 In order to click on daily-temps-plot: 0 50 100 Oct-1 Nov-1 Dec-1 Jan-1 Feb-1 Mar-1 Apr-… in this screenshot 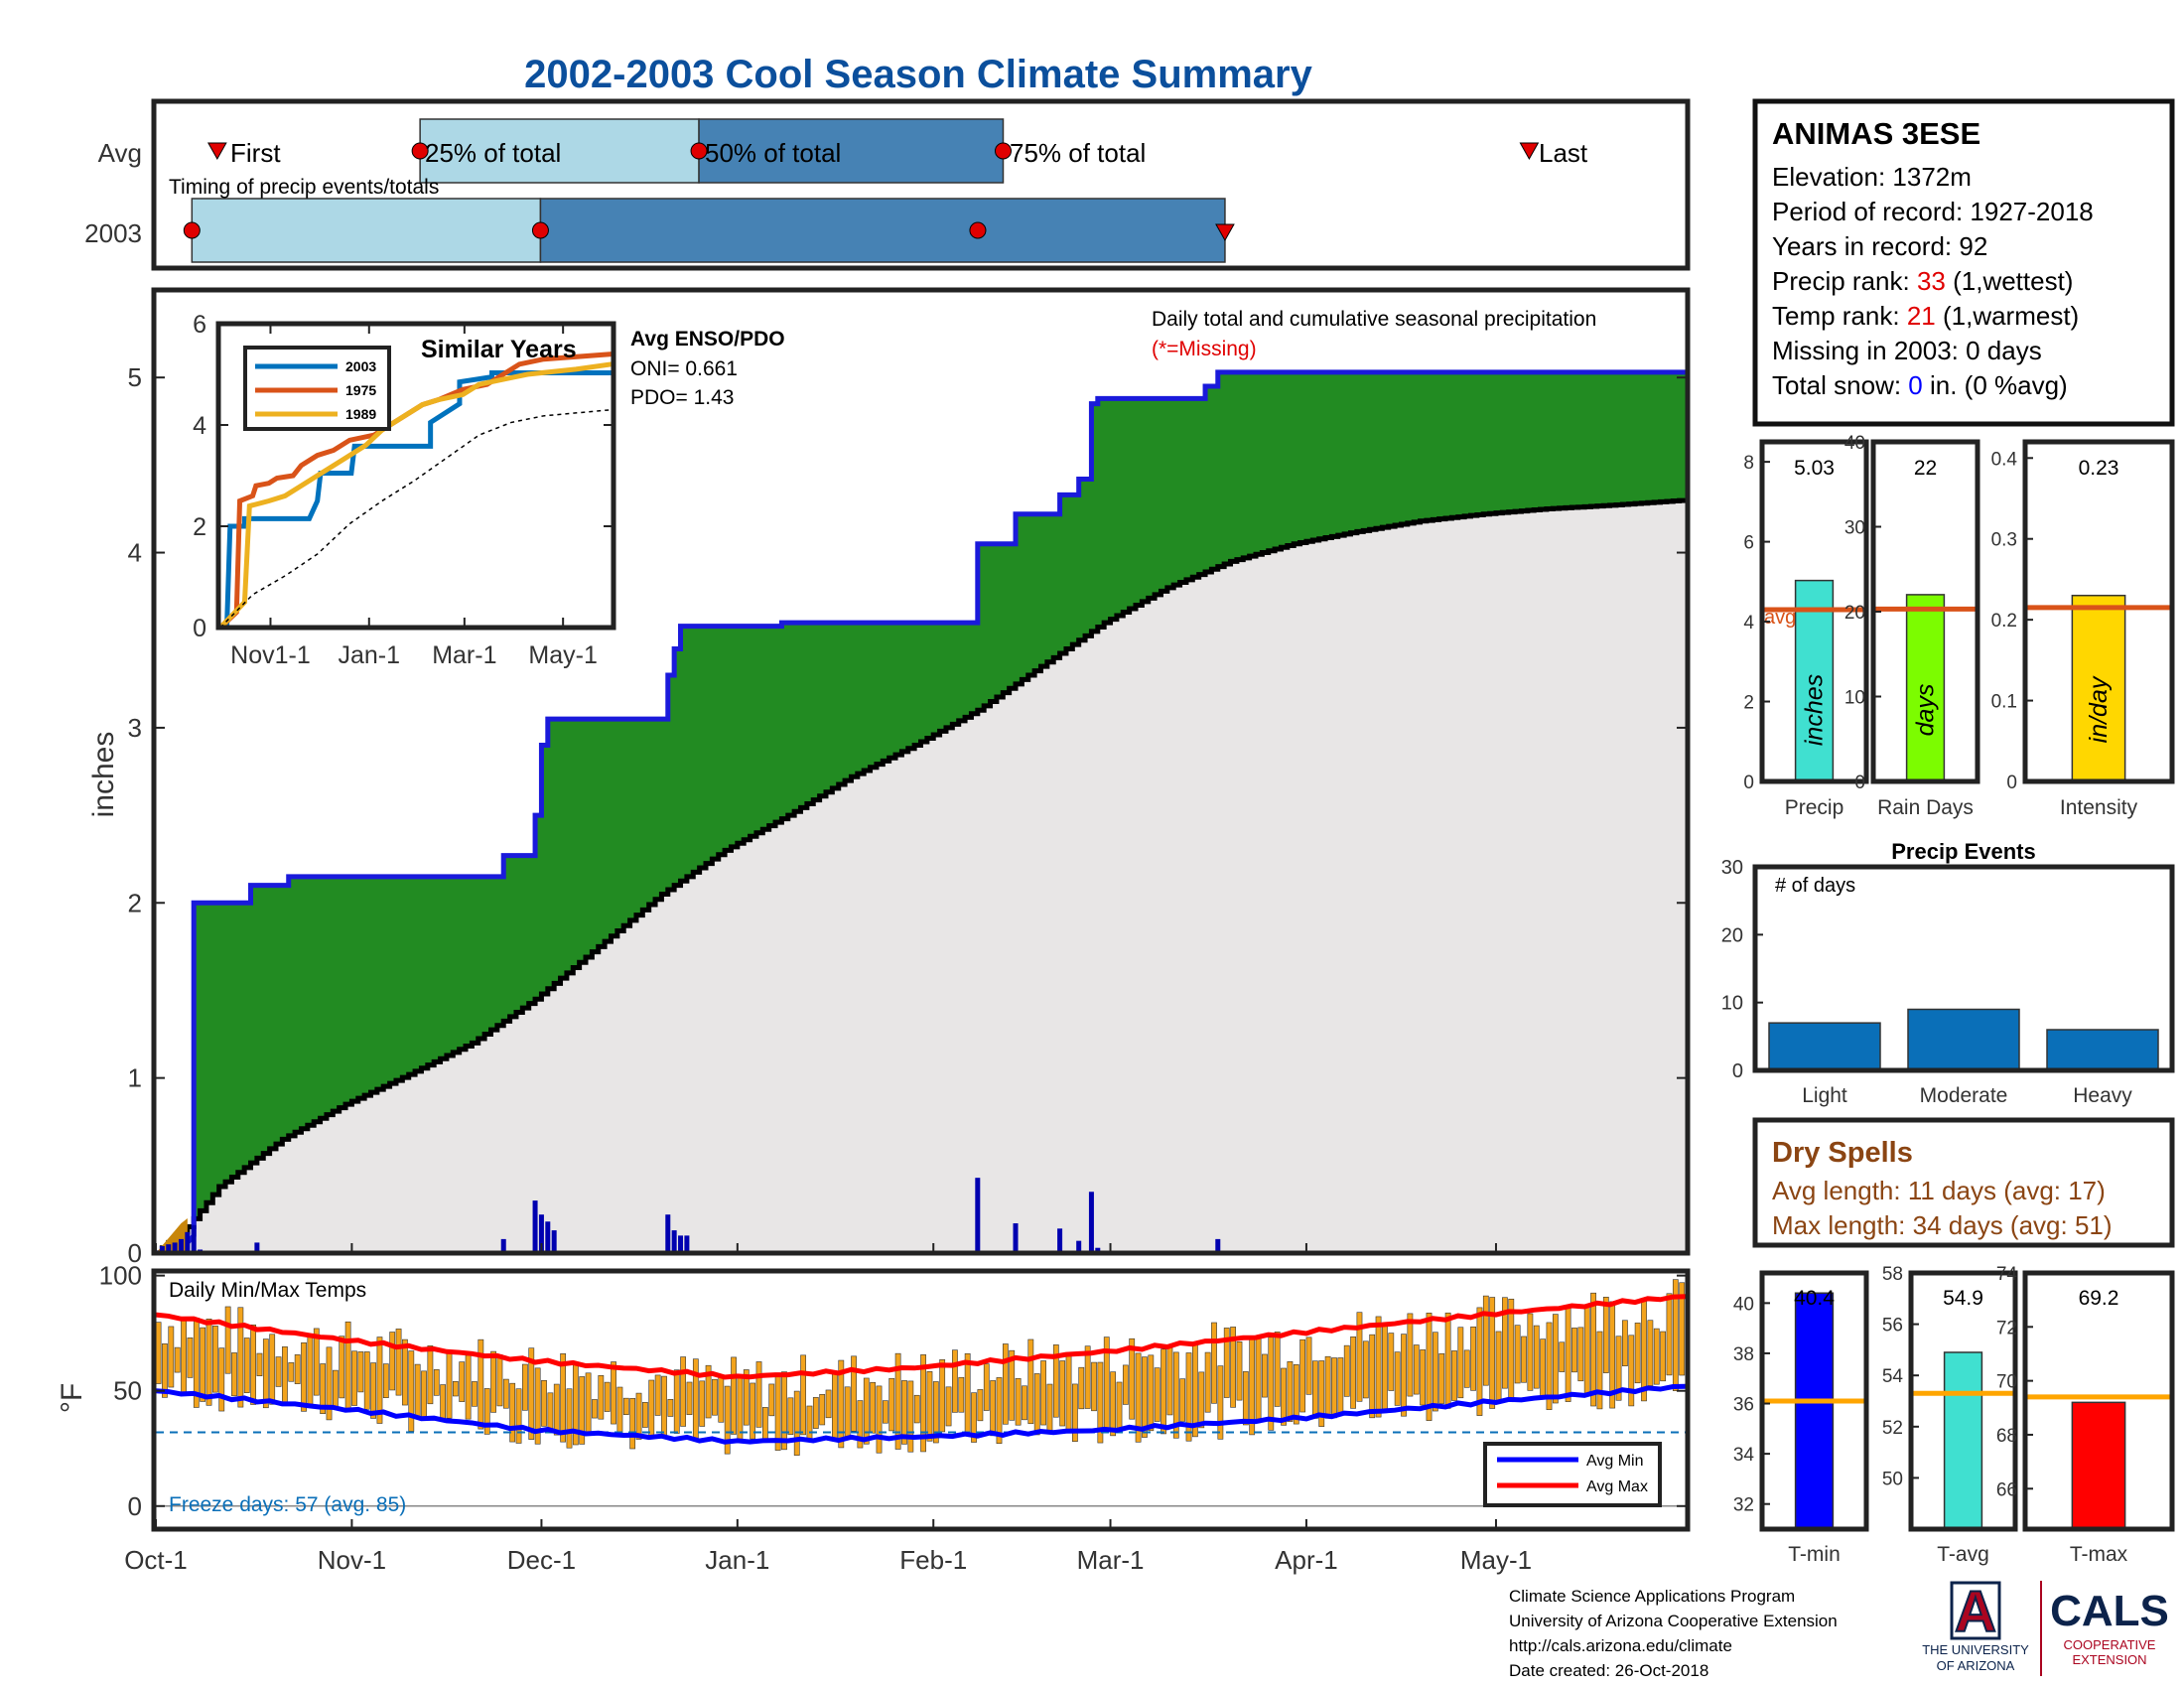, I will do `click(893, 1418)`.